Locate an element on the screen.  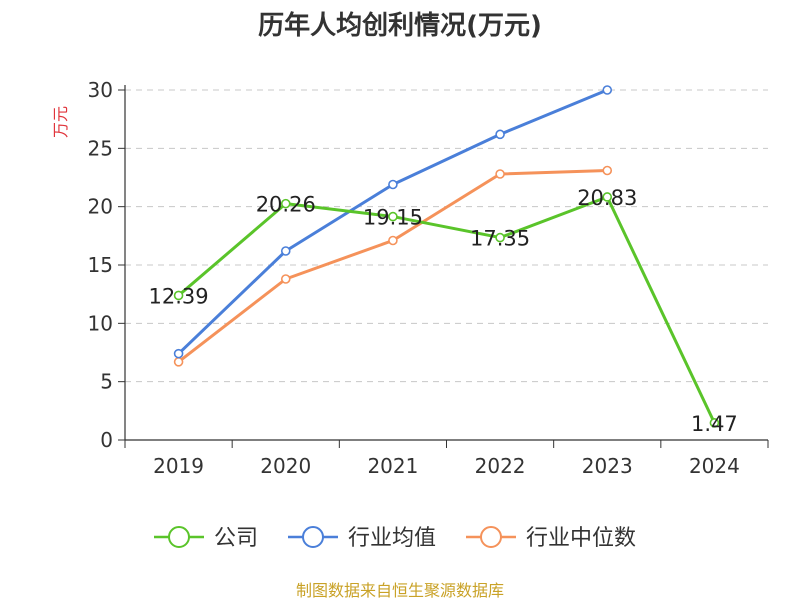
data-label: 20.83 is located at coordinates (607, 198).